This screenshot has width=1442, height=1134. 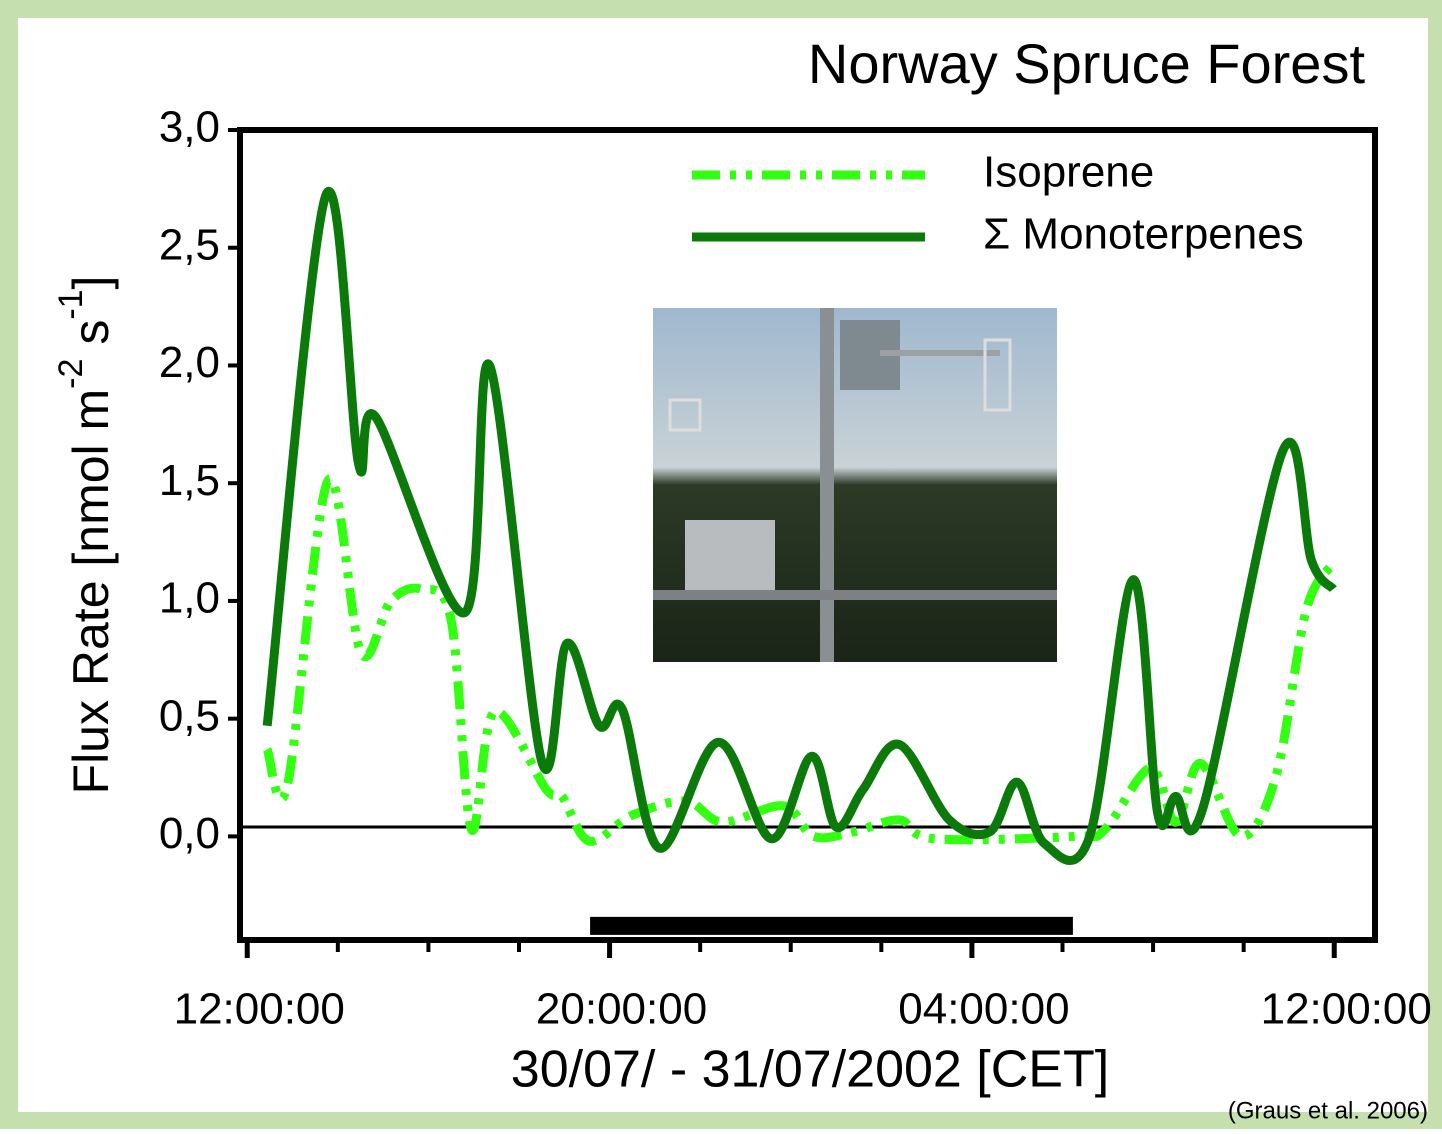 I want to click on y-axis-label: Flux Rate [nmol m-2 s-1], so click(x=85, y=535).